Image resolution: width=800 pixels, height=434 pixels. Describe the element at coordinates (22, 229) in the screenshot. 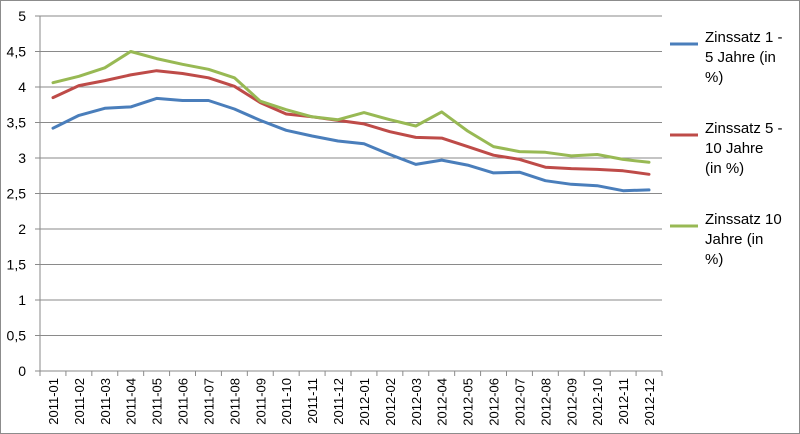

I see `y-tick-label: 2` at that location.